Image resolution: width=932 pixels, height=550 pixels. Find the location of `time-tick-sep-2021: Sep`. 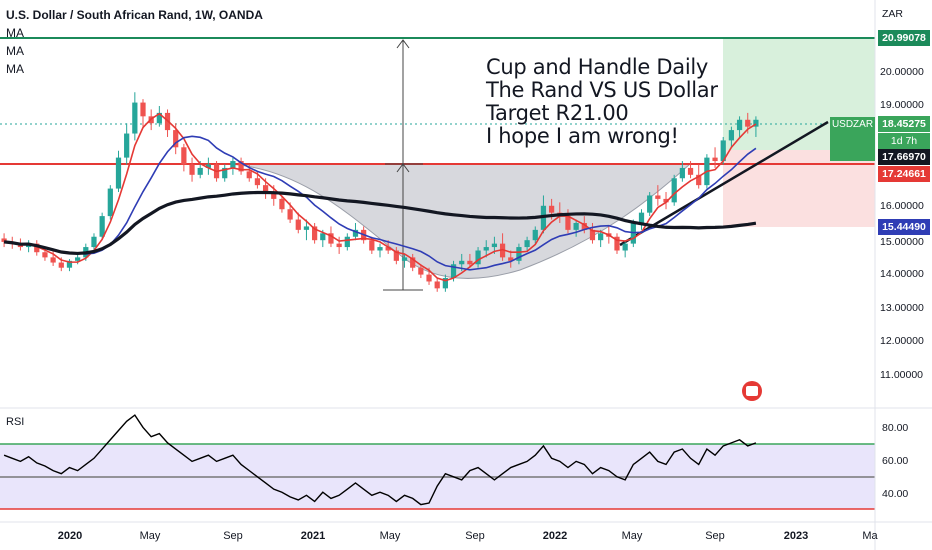

time-tick-sep-2021: Sep is located at coordinates (475, 536).